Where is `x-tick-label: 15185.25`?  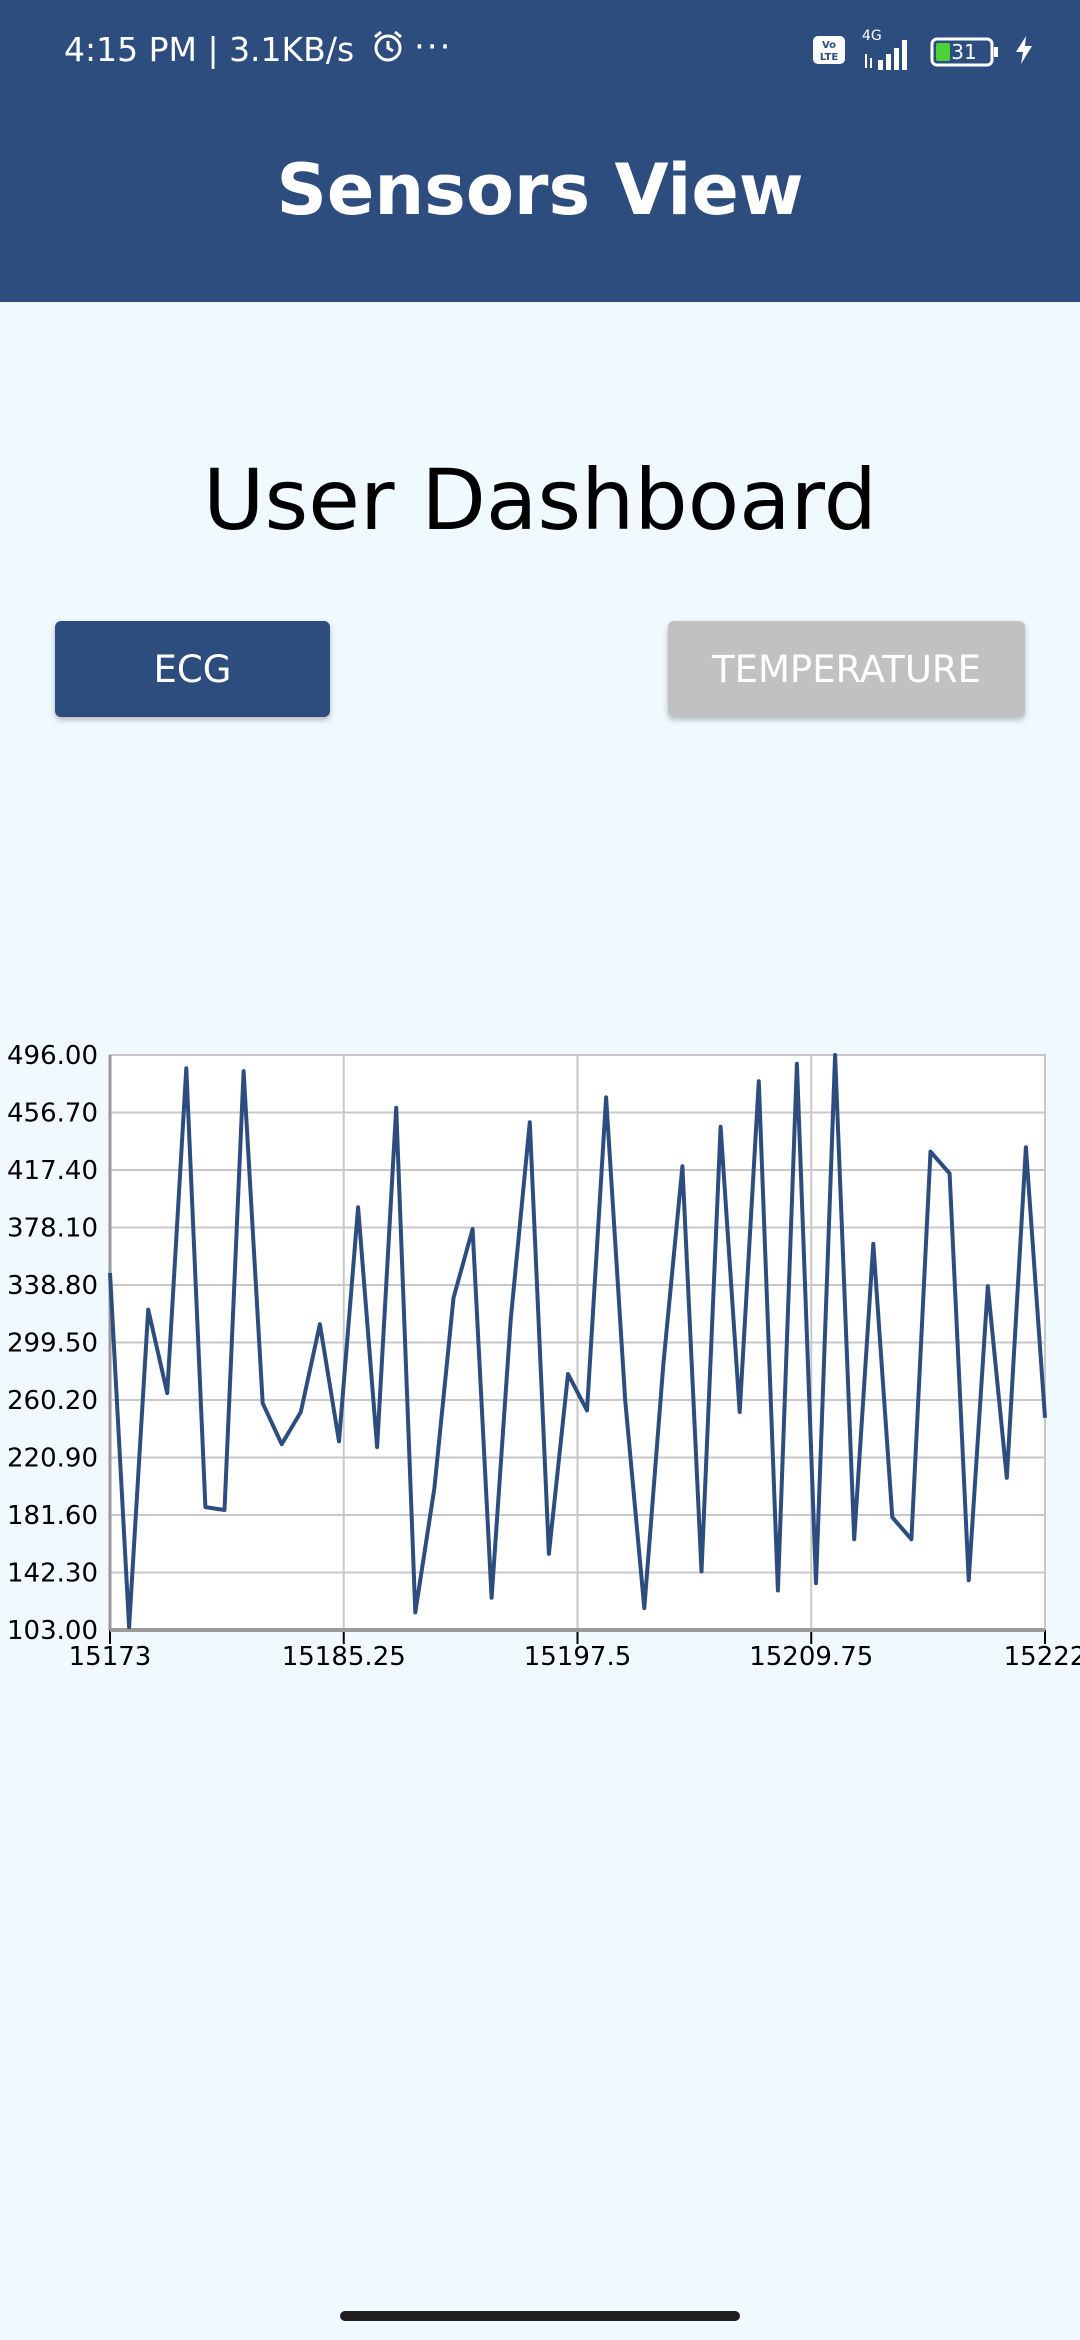 x-tick-label: 15185.25 is located at coordinates (344, 1656).